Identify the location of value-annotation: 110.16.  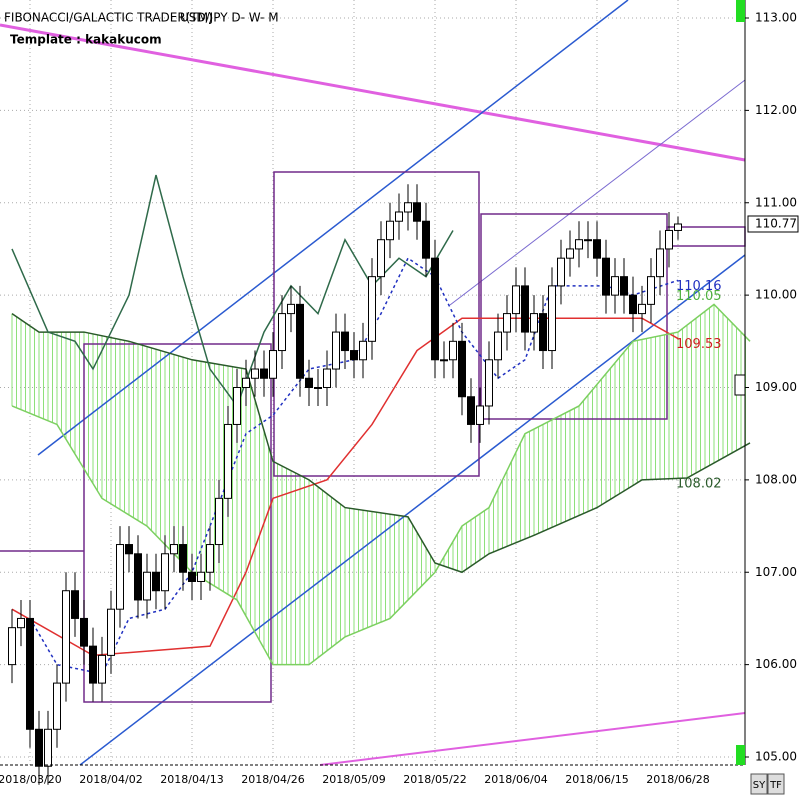
(699, 286).